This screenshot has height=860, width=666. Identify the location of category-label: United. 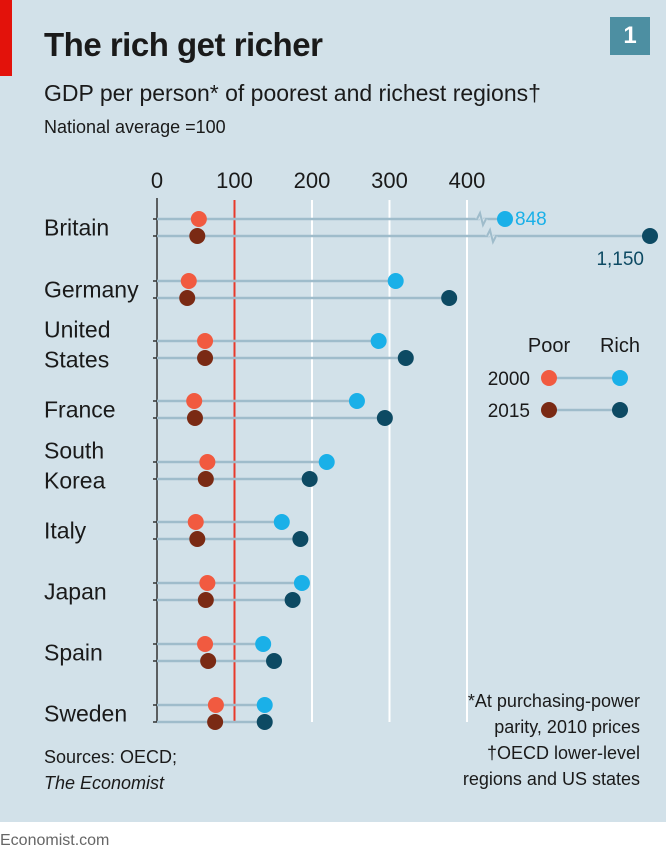
(77, 330).